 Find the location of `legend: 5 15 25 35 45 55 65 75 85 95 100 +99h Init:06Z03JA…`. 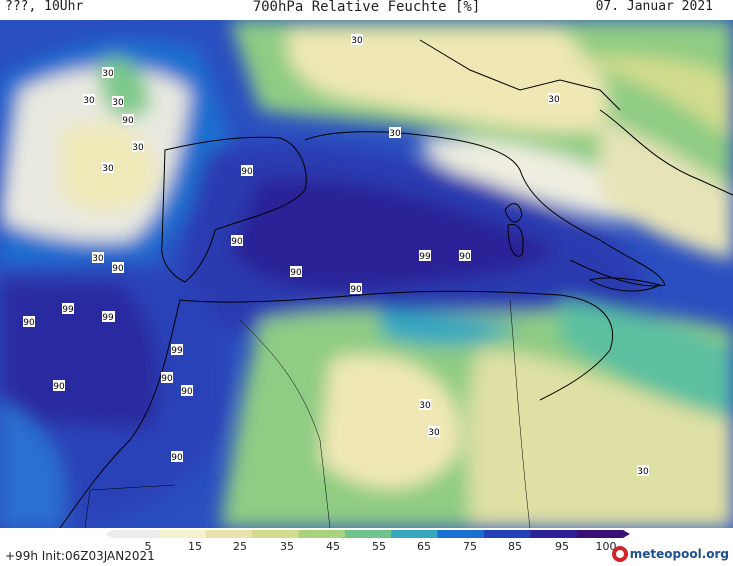

legend: 5 15 25 35 45 55 65 75 85 95 100 +99h Init:06Z03JA… is located at coordinates (366, 547).